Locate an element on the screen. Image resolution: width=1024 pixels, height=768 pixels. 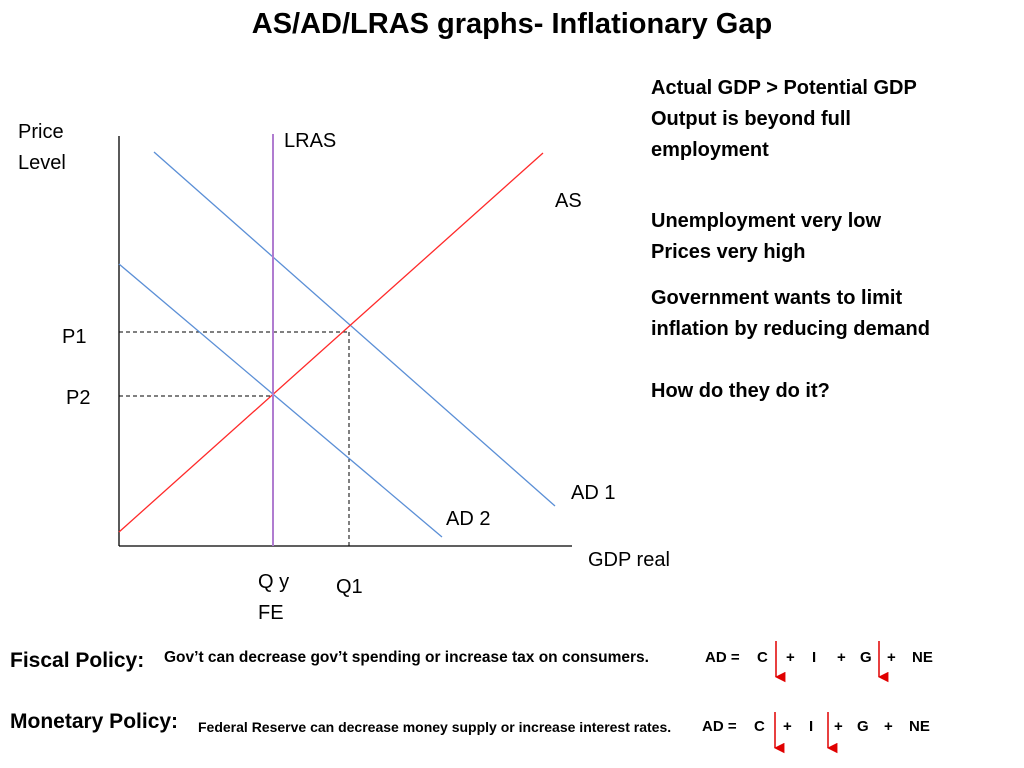
fe-label: FE is located at coordinates (271, 613).